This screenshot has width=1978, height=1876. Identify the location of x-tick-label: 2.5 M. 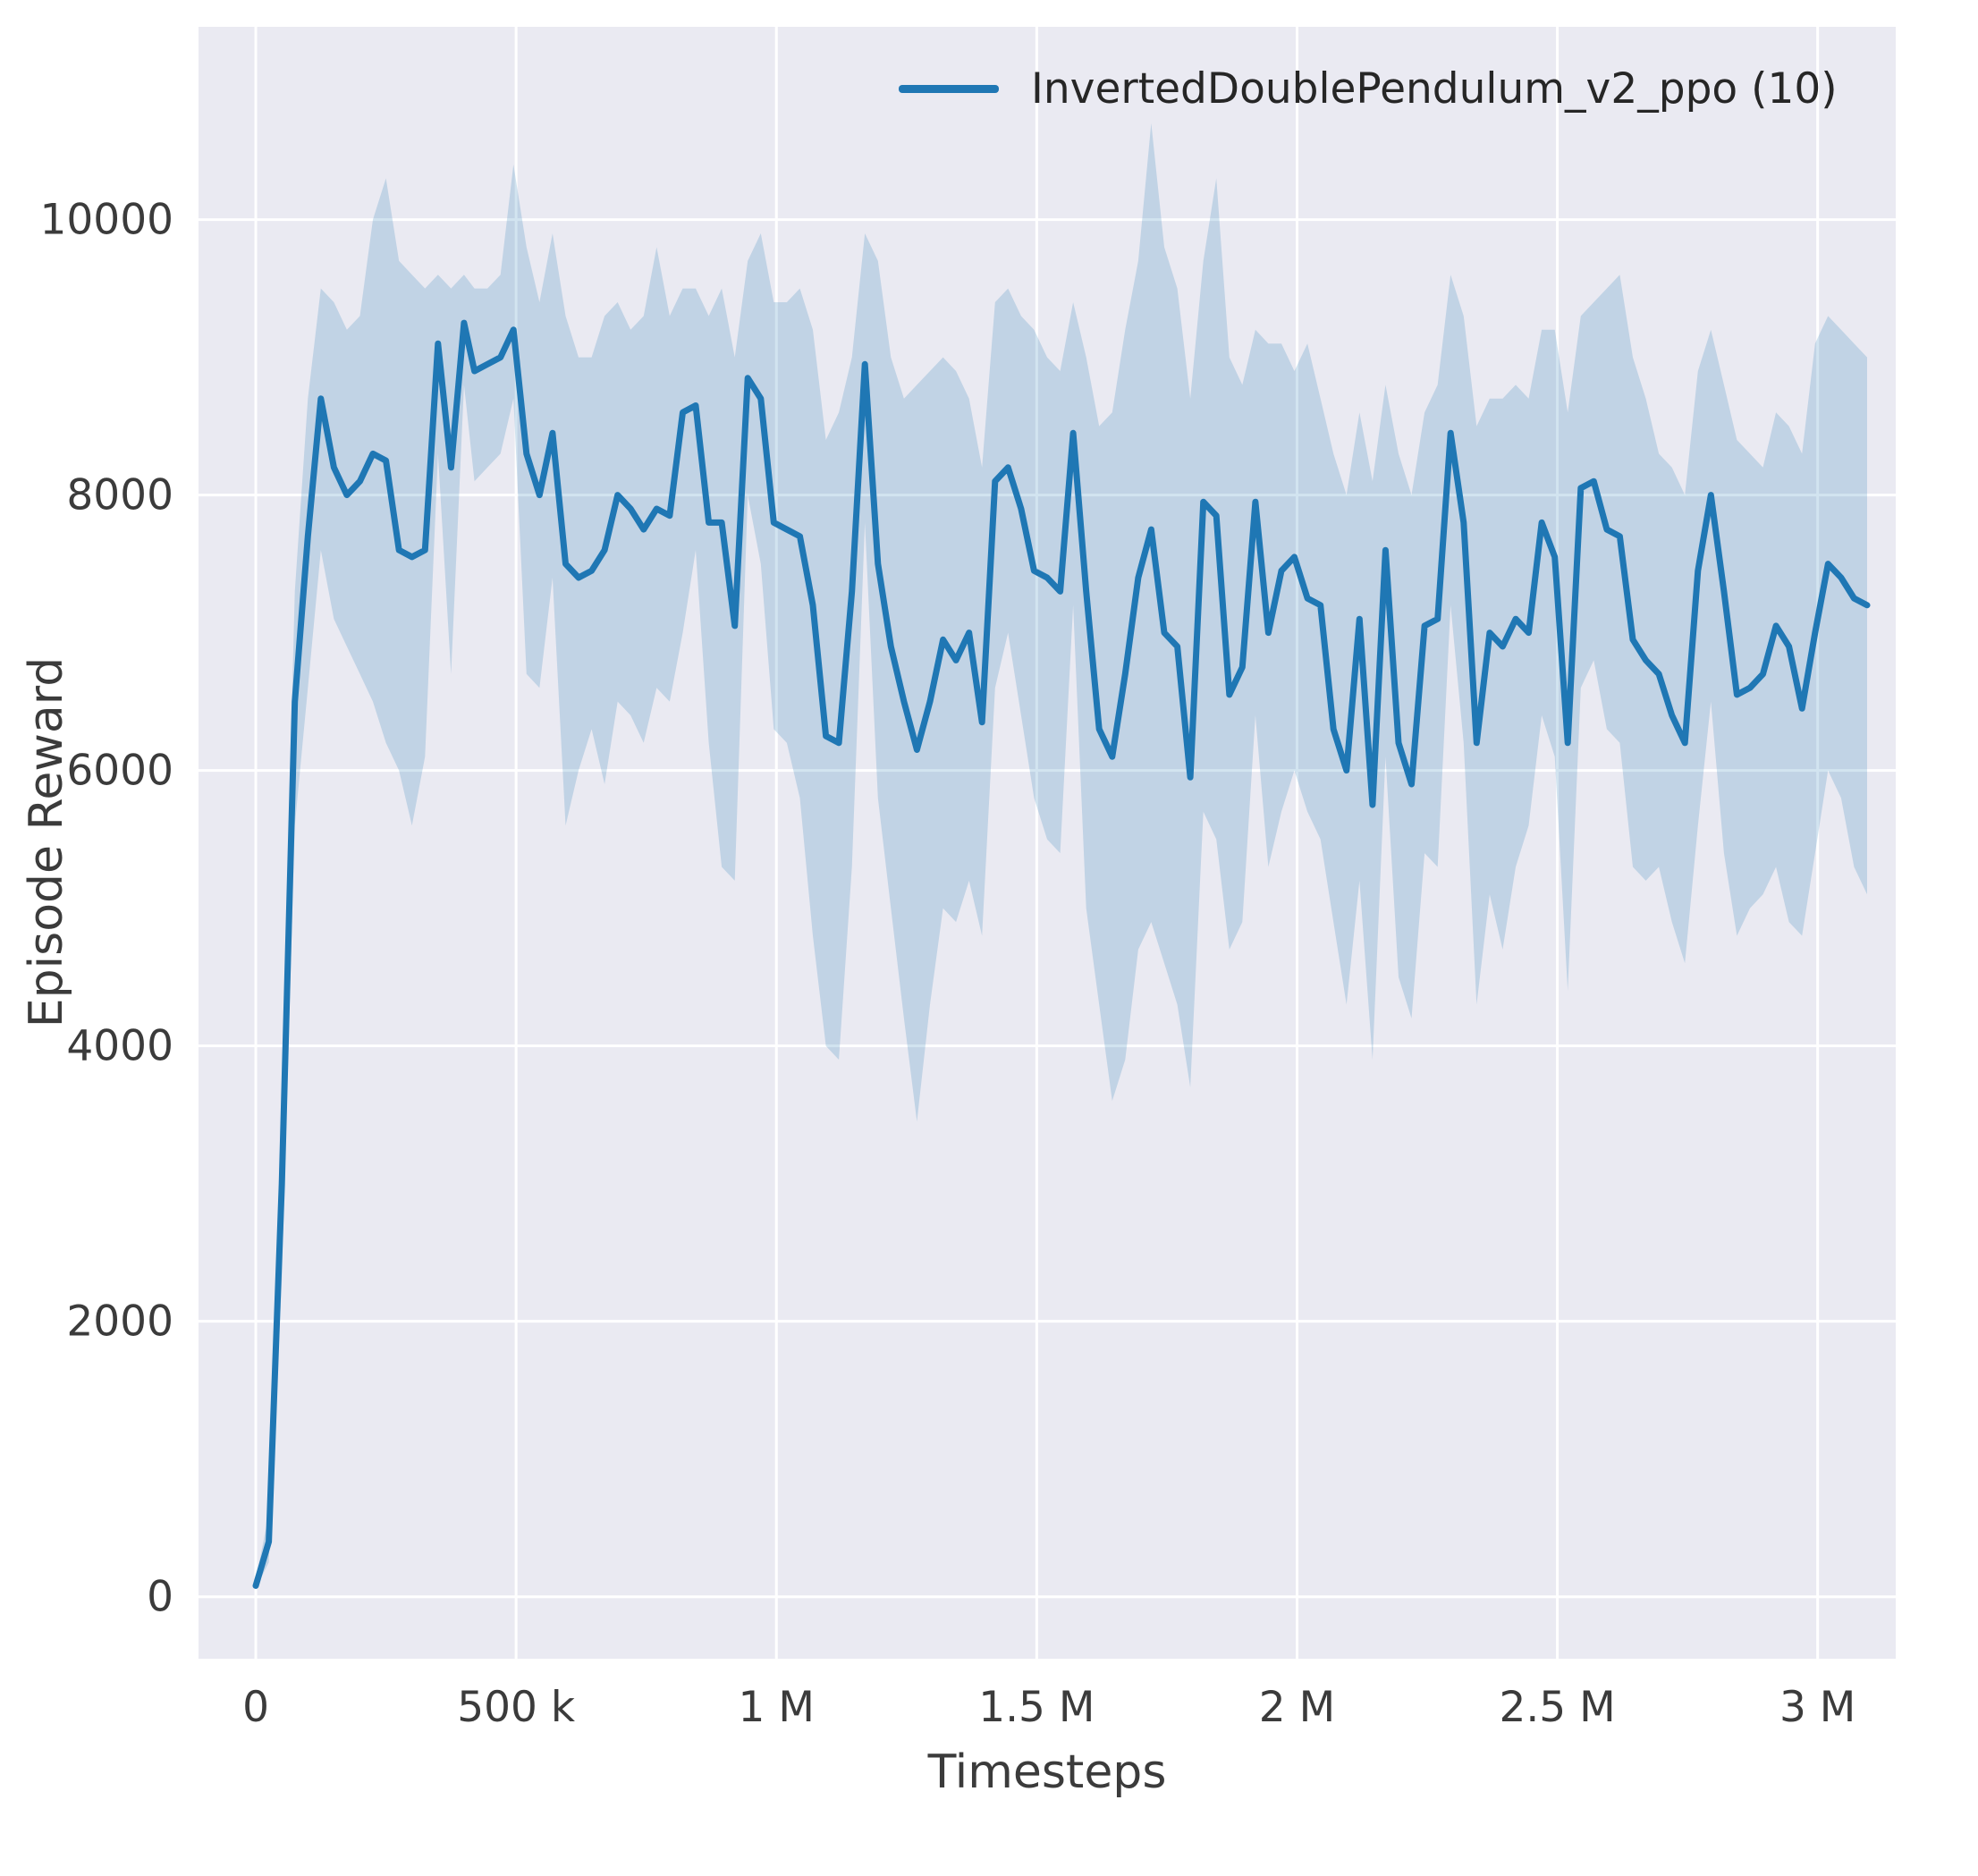
(1557, 1708).